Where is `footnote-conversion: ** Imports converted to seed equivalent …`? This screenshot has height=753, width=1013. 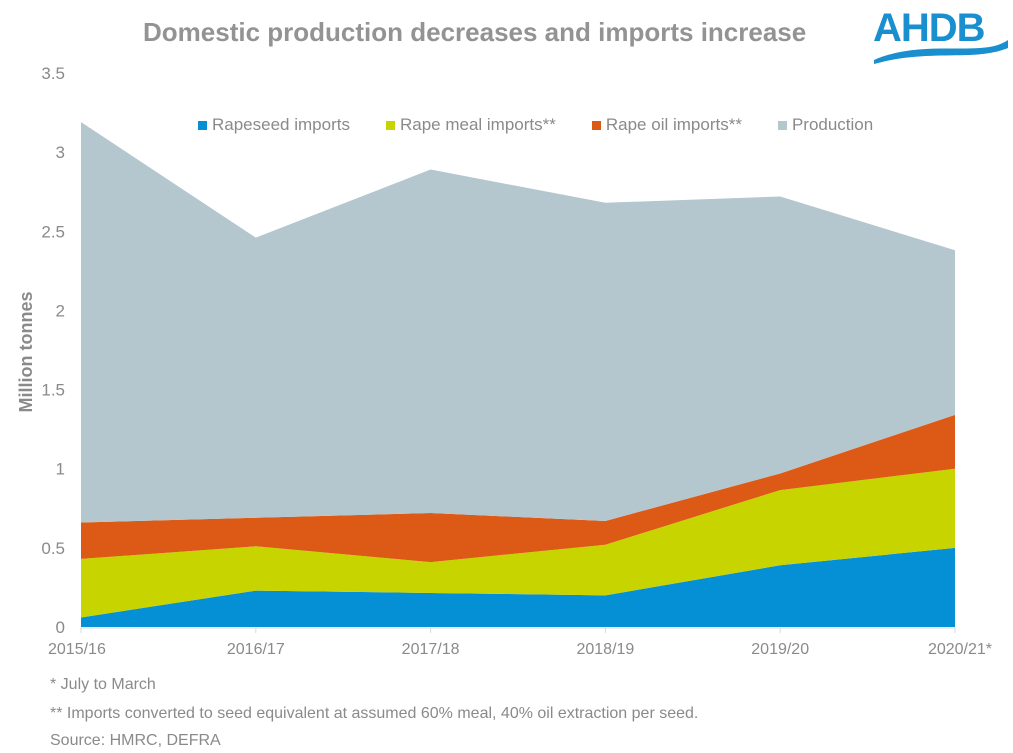 footnote-conversion: ** Imports converted to seed equivalent … is located at coordinates (374, 713).